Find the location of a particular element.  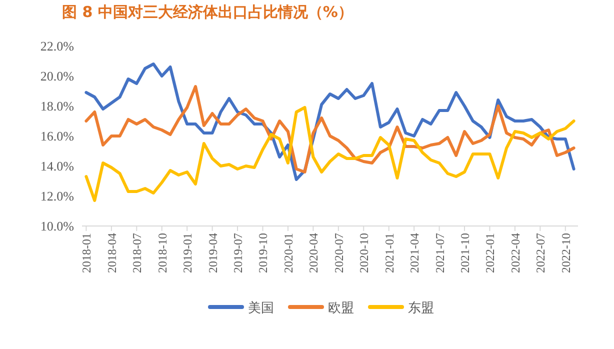

x-tick-label: 2022-01 is located at coordinates (490, 253).